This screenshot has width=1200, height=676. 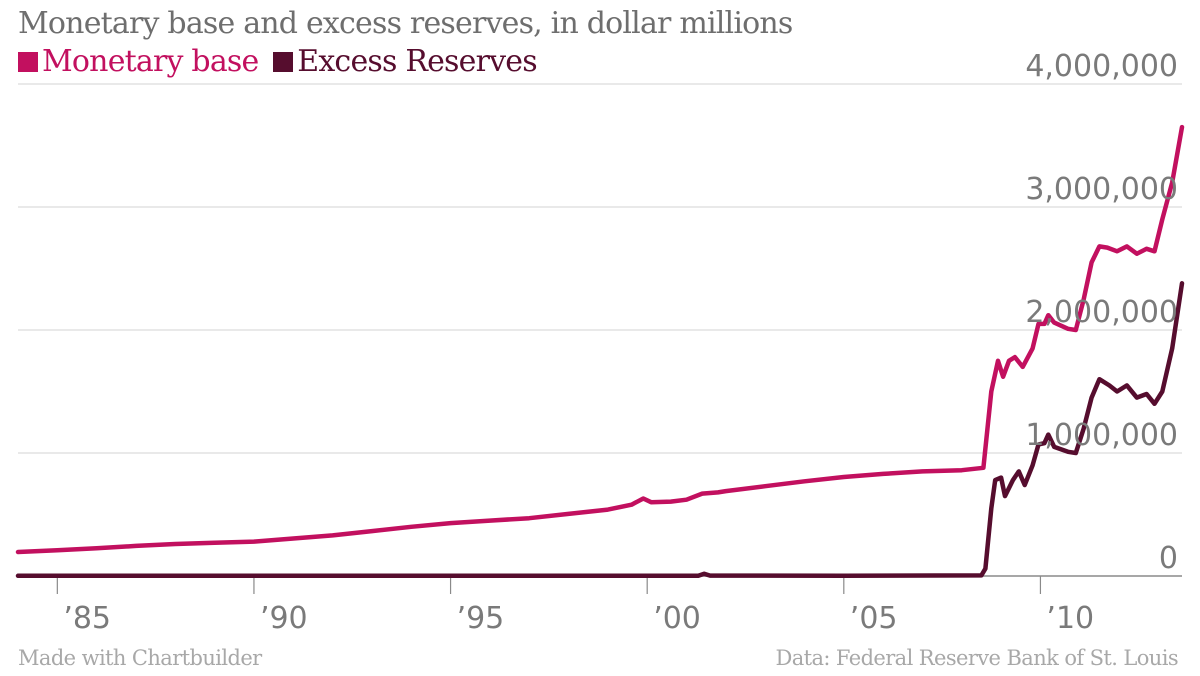 I want to click on x-tick-label-2: ’95, so click(x=481, y=618).